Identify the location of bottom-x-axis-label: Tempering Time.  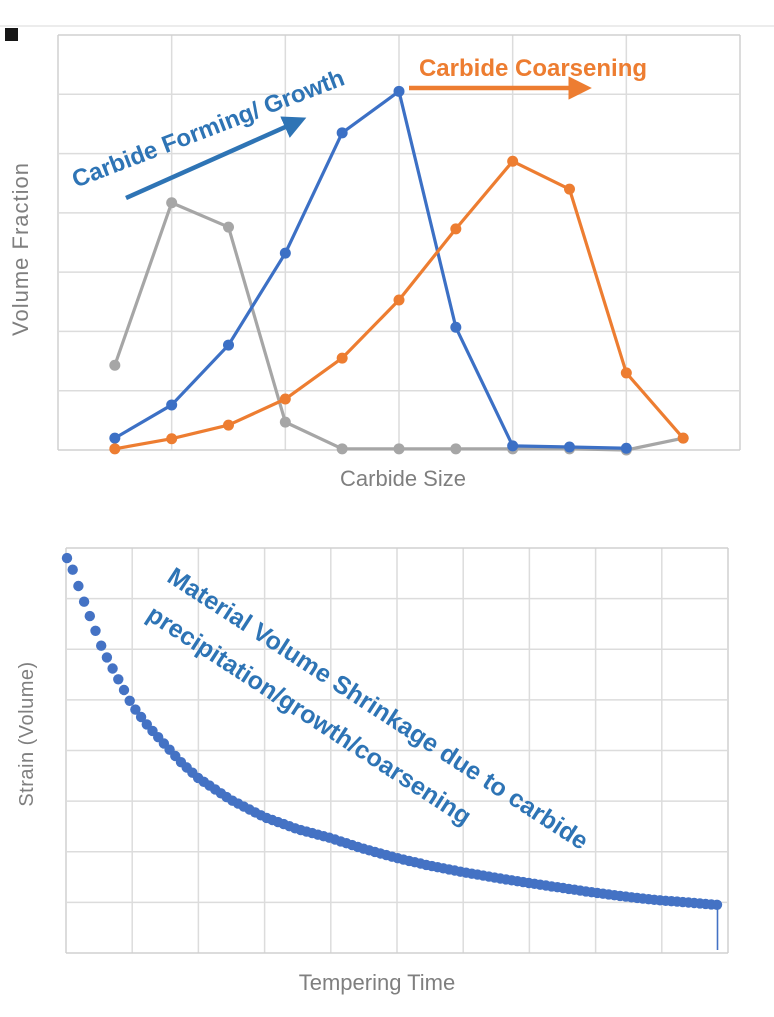
(377, 982).